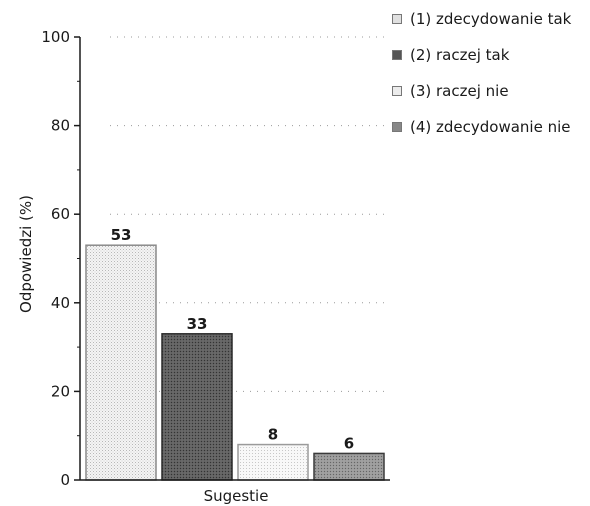 Image resolution: width=590 pixels, height=506 pixels. I want to click on legend-item: (1) zdecydowanie tak, so click(488, 19).